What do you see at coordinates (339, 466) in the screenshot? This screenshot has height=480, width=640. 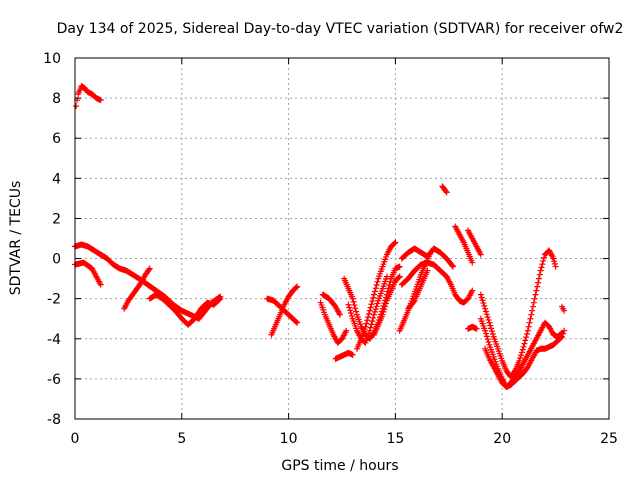 I see `x-axis-label: GPS time / hours` at bounding box center [339, 466].